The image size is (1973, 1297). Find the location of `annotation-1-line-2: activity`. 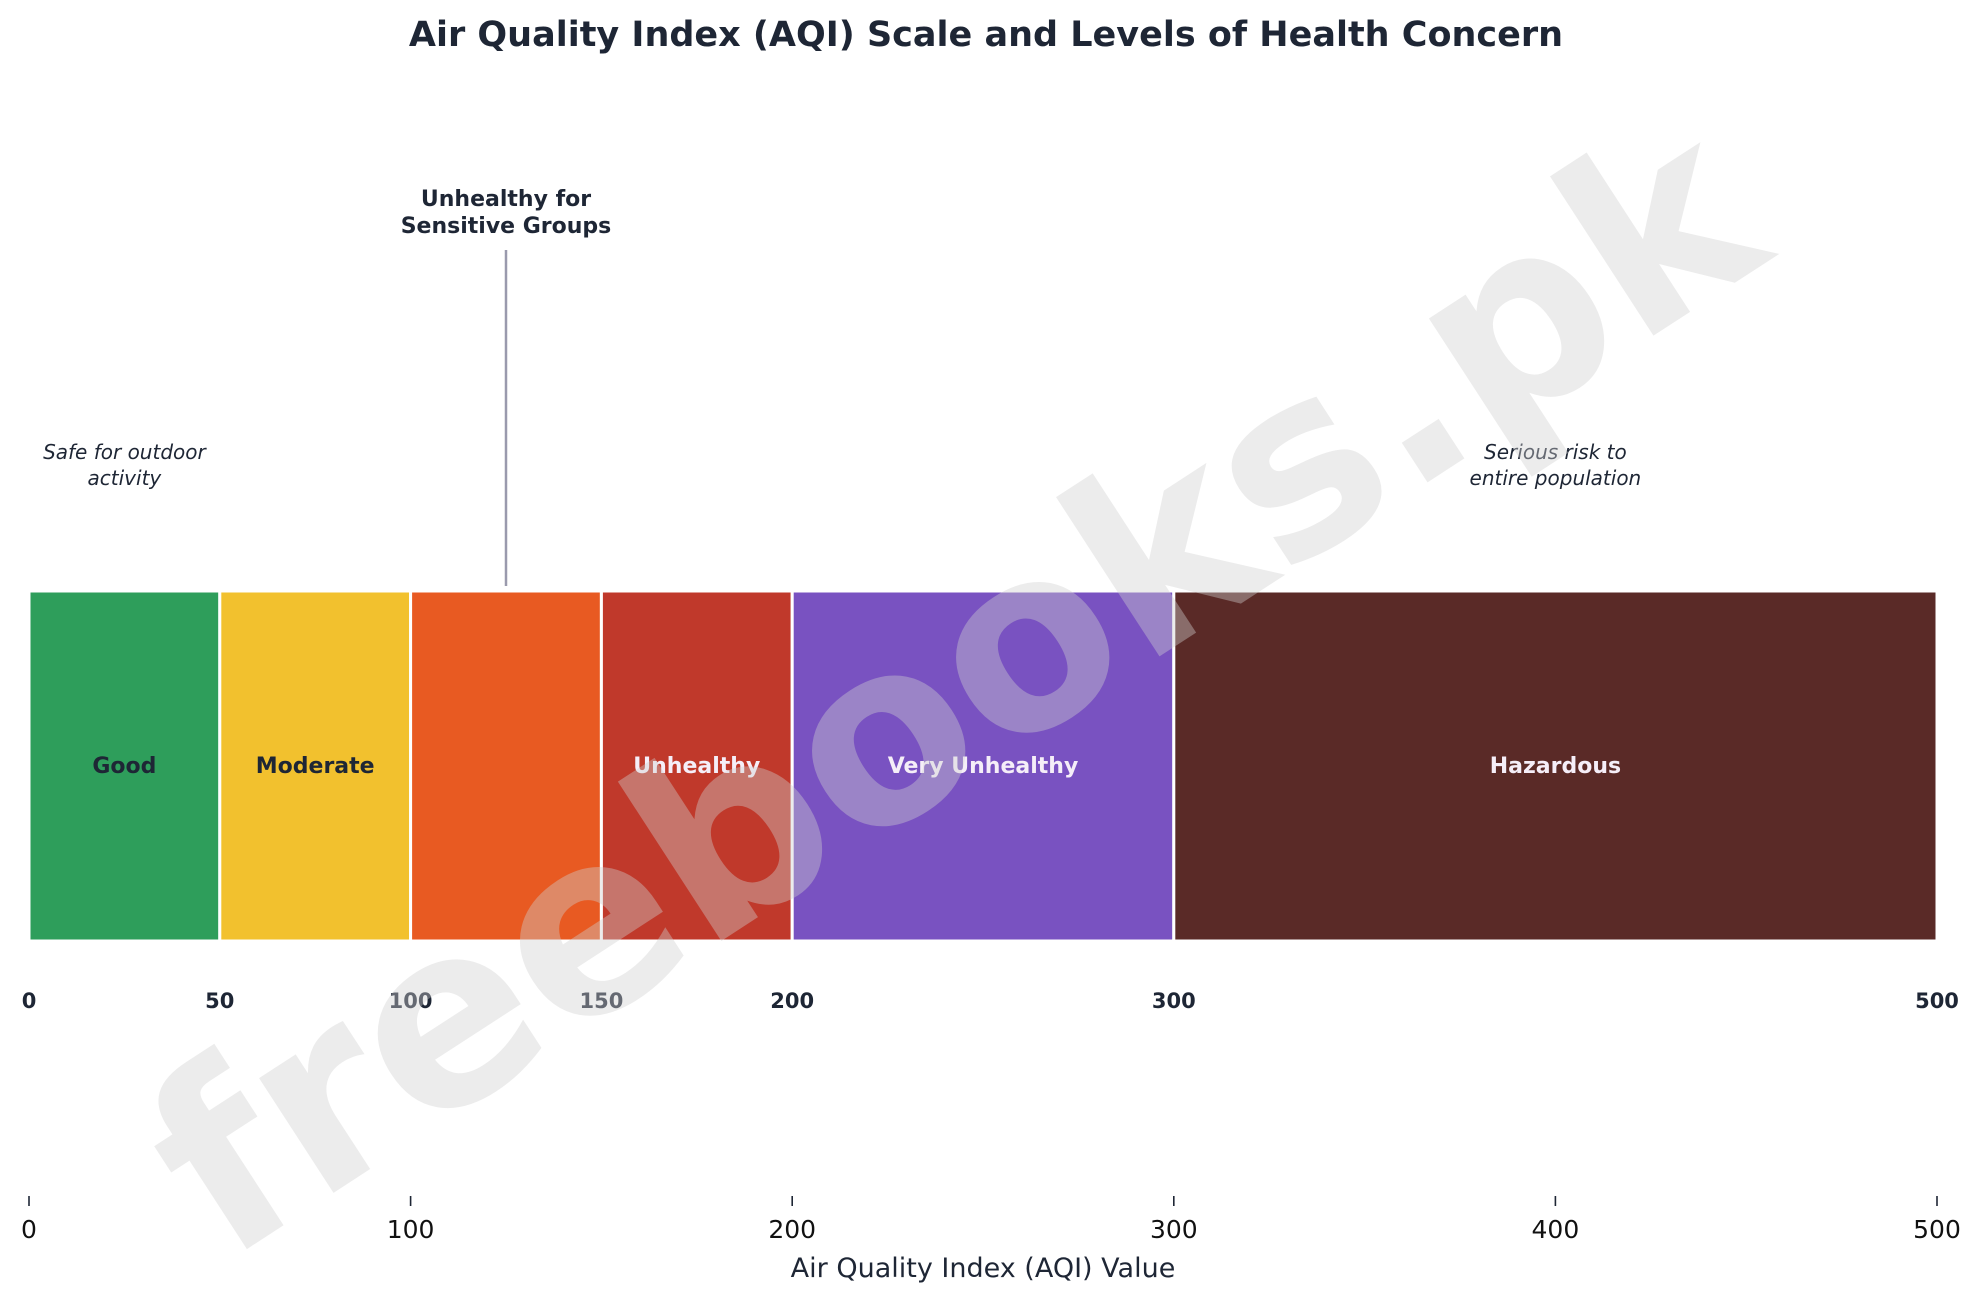

annotation-1-line-2: activity is located at coordinates (125, 478).